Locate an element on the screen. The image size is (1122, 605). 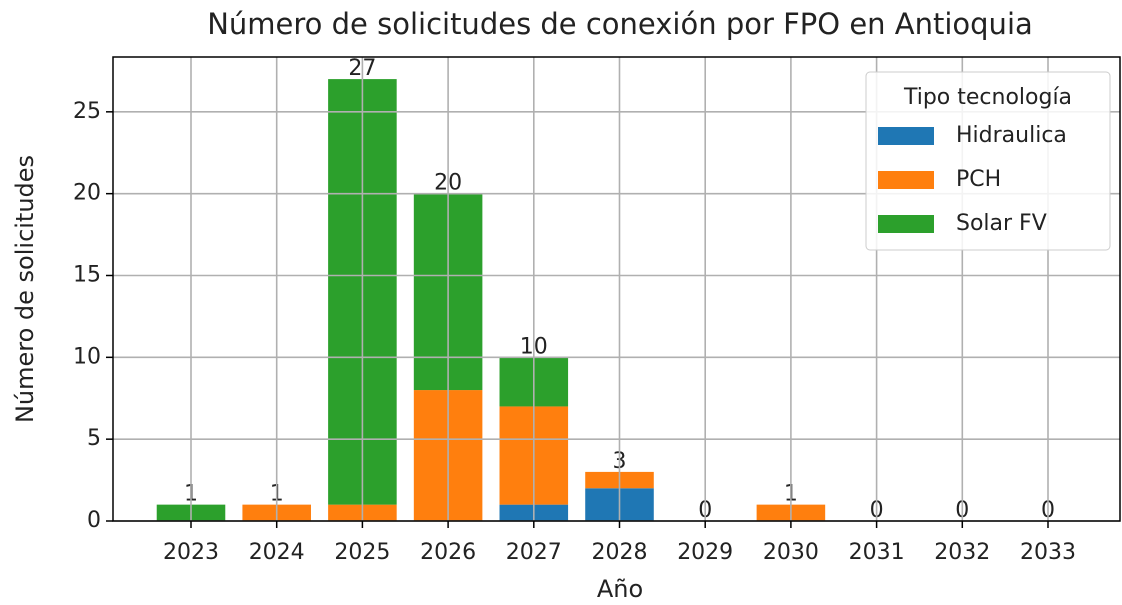
legend-title: Tipo tecnología is located at coordinates (987, 97).